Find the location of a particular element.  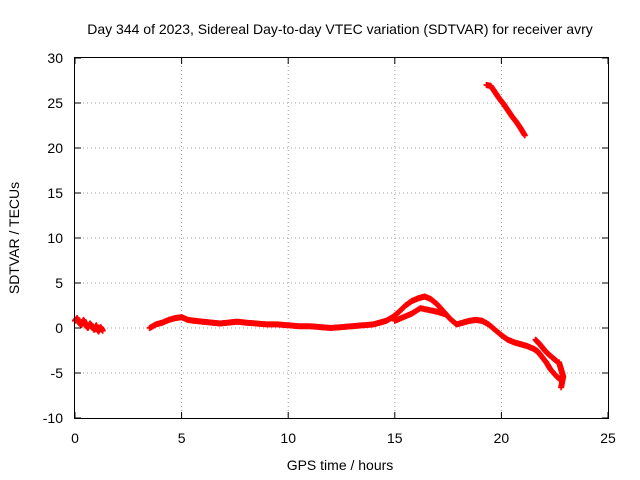

x-tick-label: 15 is located at coordinates (395, 438).